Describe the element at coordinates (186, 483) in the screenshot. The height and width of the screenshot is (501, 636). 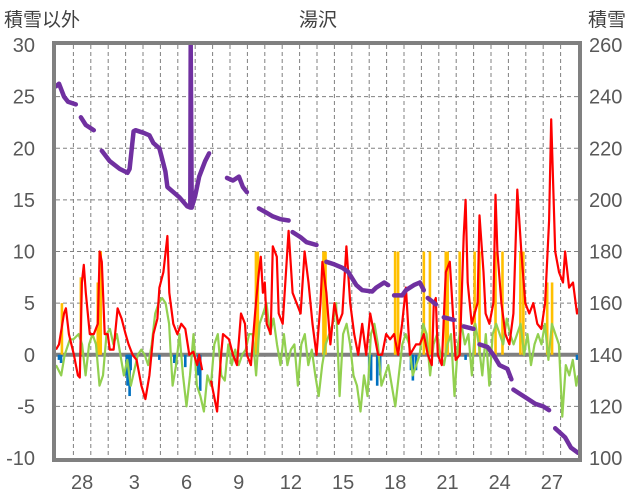
I see `x-tick-label: 6` at that location.